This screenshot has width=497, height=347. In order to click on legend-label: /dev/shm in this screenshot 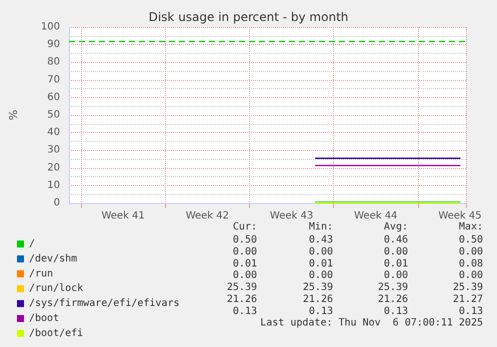, I will do `click(53, 258)`.